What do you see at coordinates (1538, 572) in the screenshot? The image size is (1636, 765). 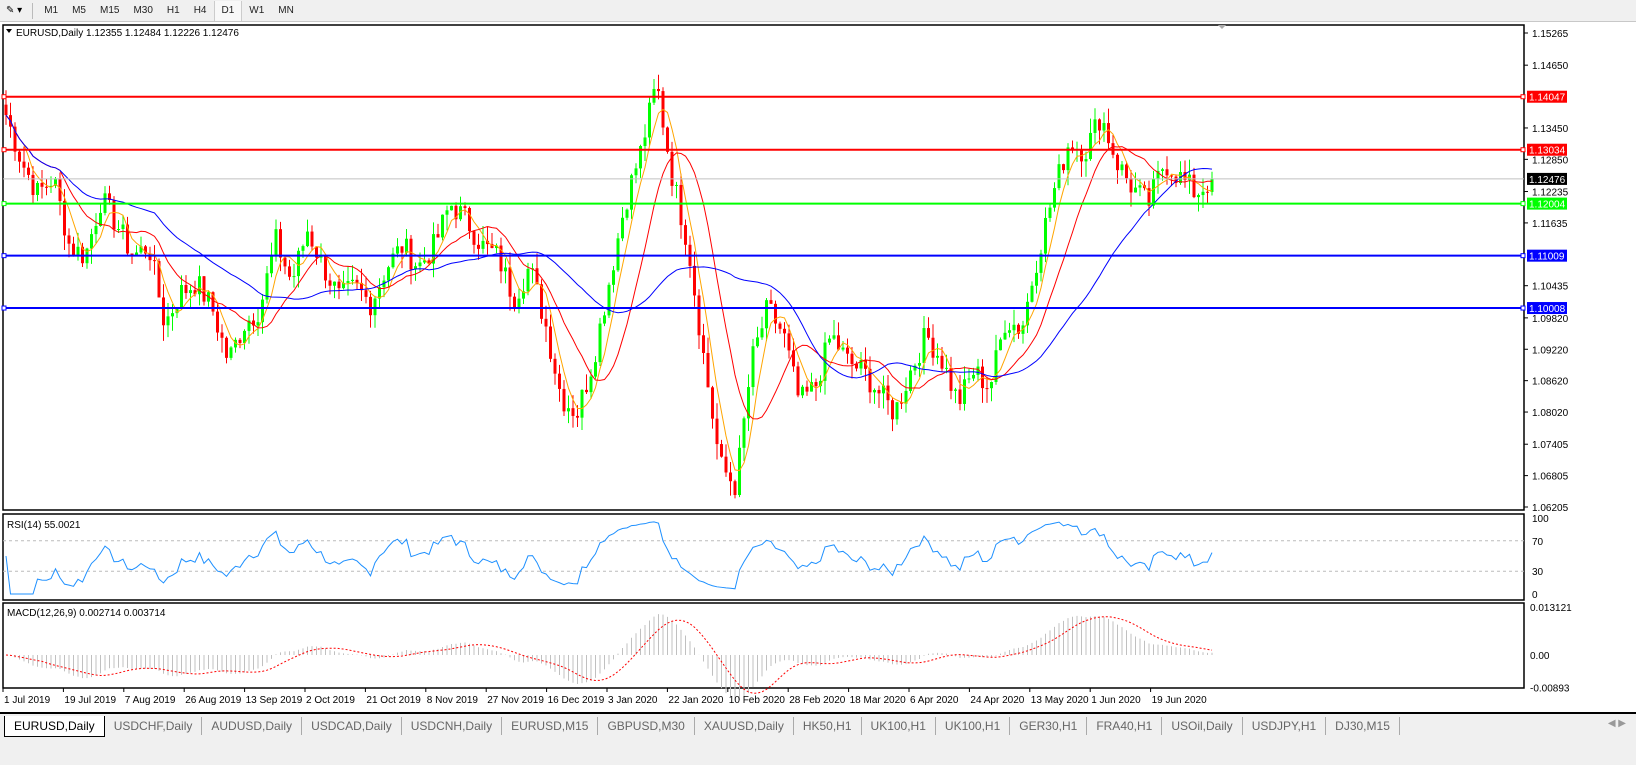 I see `rsi-tick-label: 30` at bounding box center [1538, 572].